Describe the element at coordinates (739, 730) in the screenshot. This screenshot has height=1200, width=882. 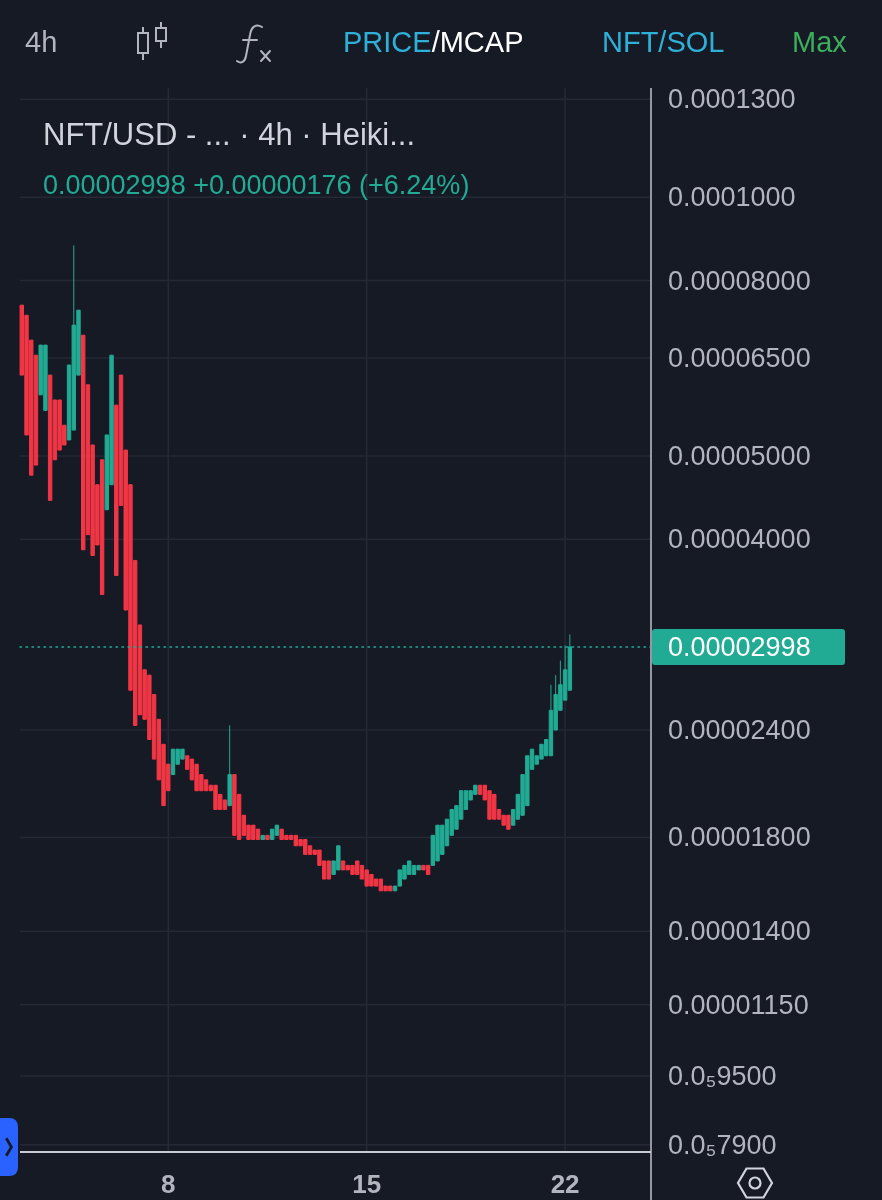
I see `y-tick-label: 0.00002400` at that location.